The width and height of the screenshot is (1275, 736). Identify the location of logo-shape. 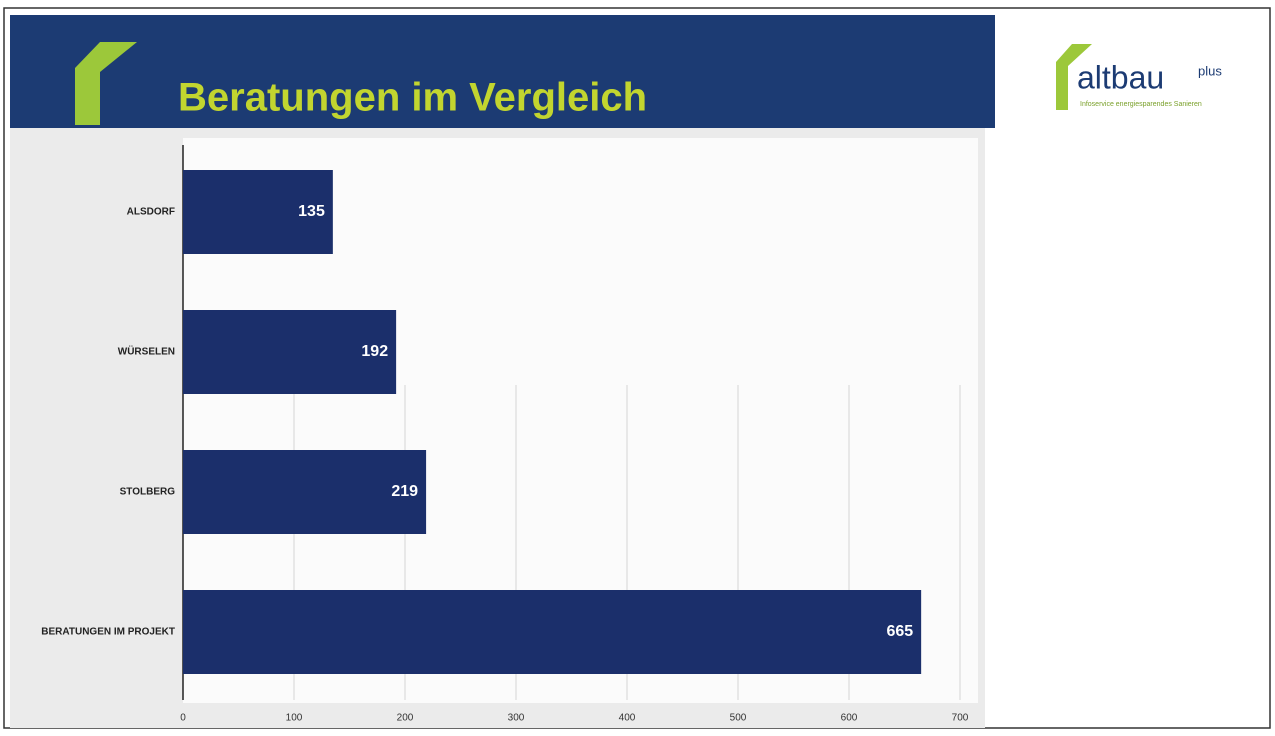
(1074, 77).